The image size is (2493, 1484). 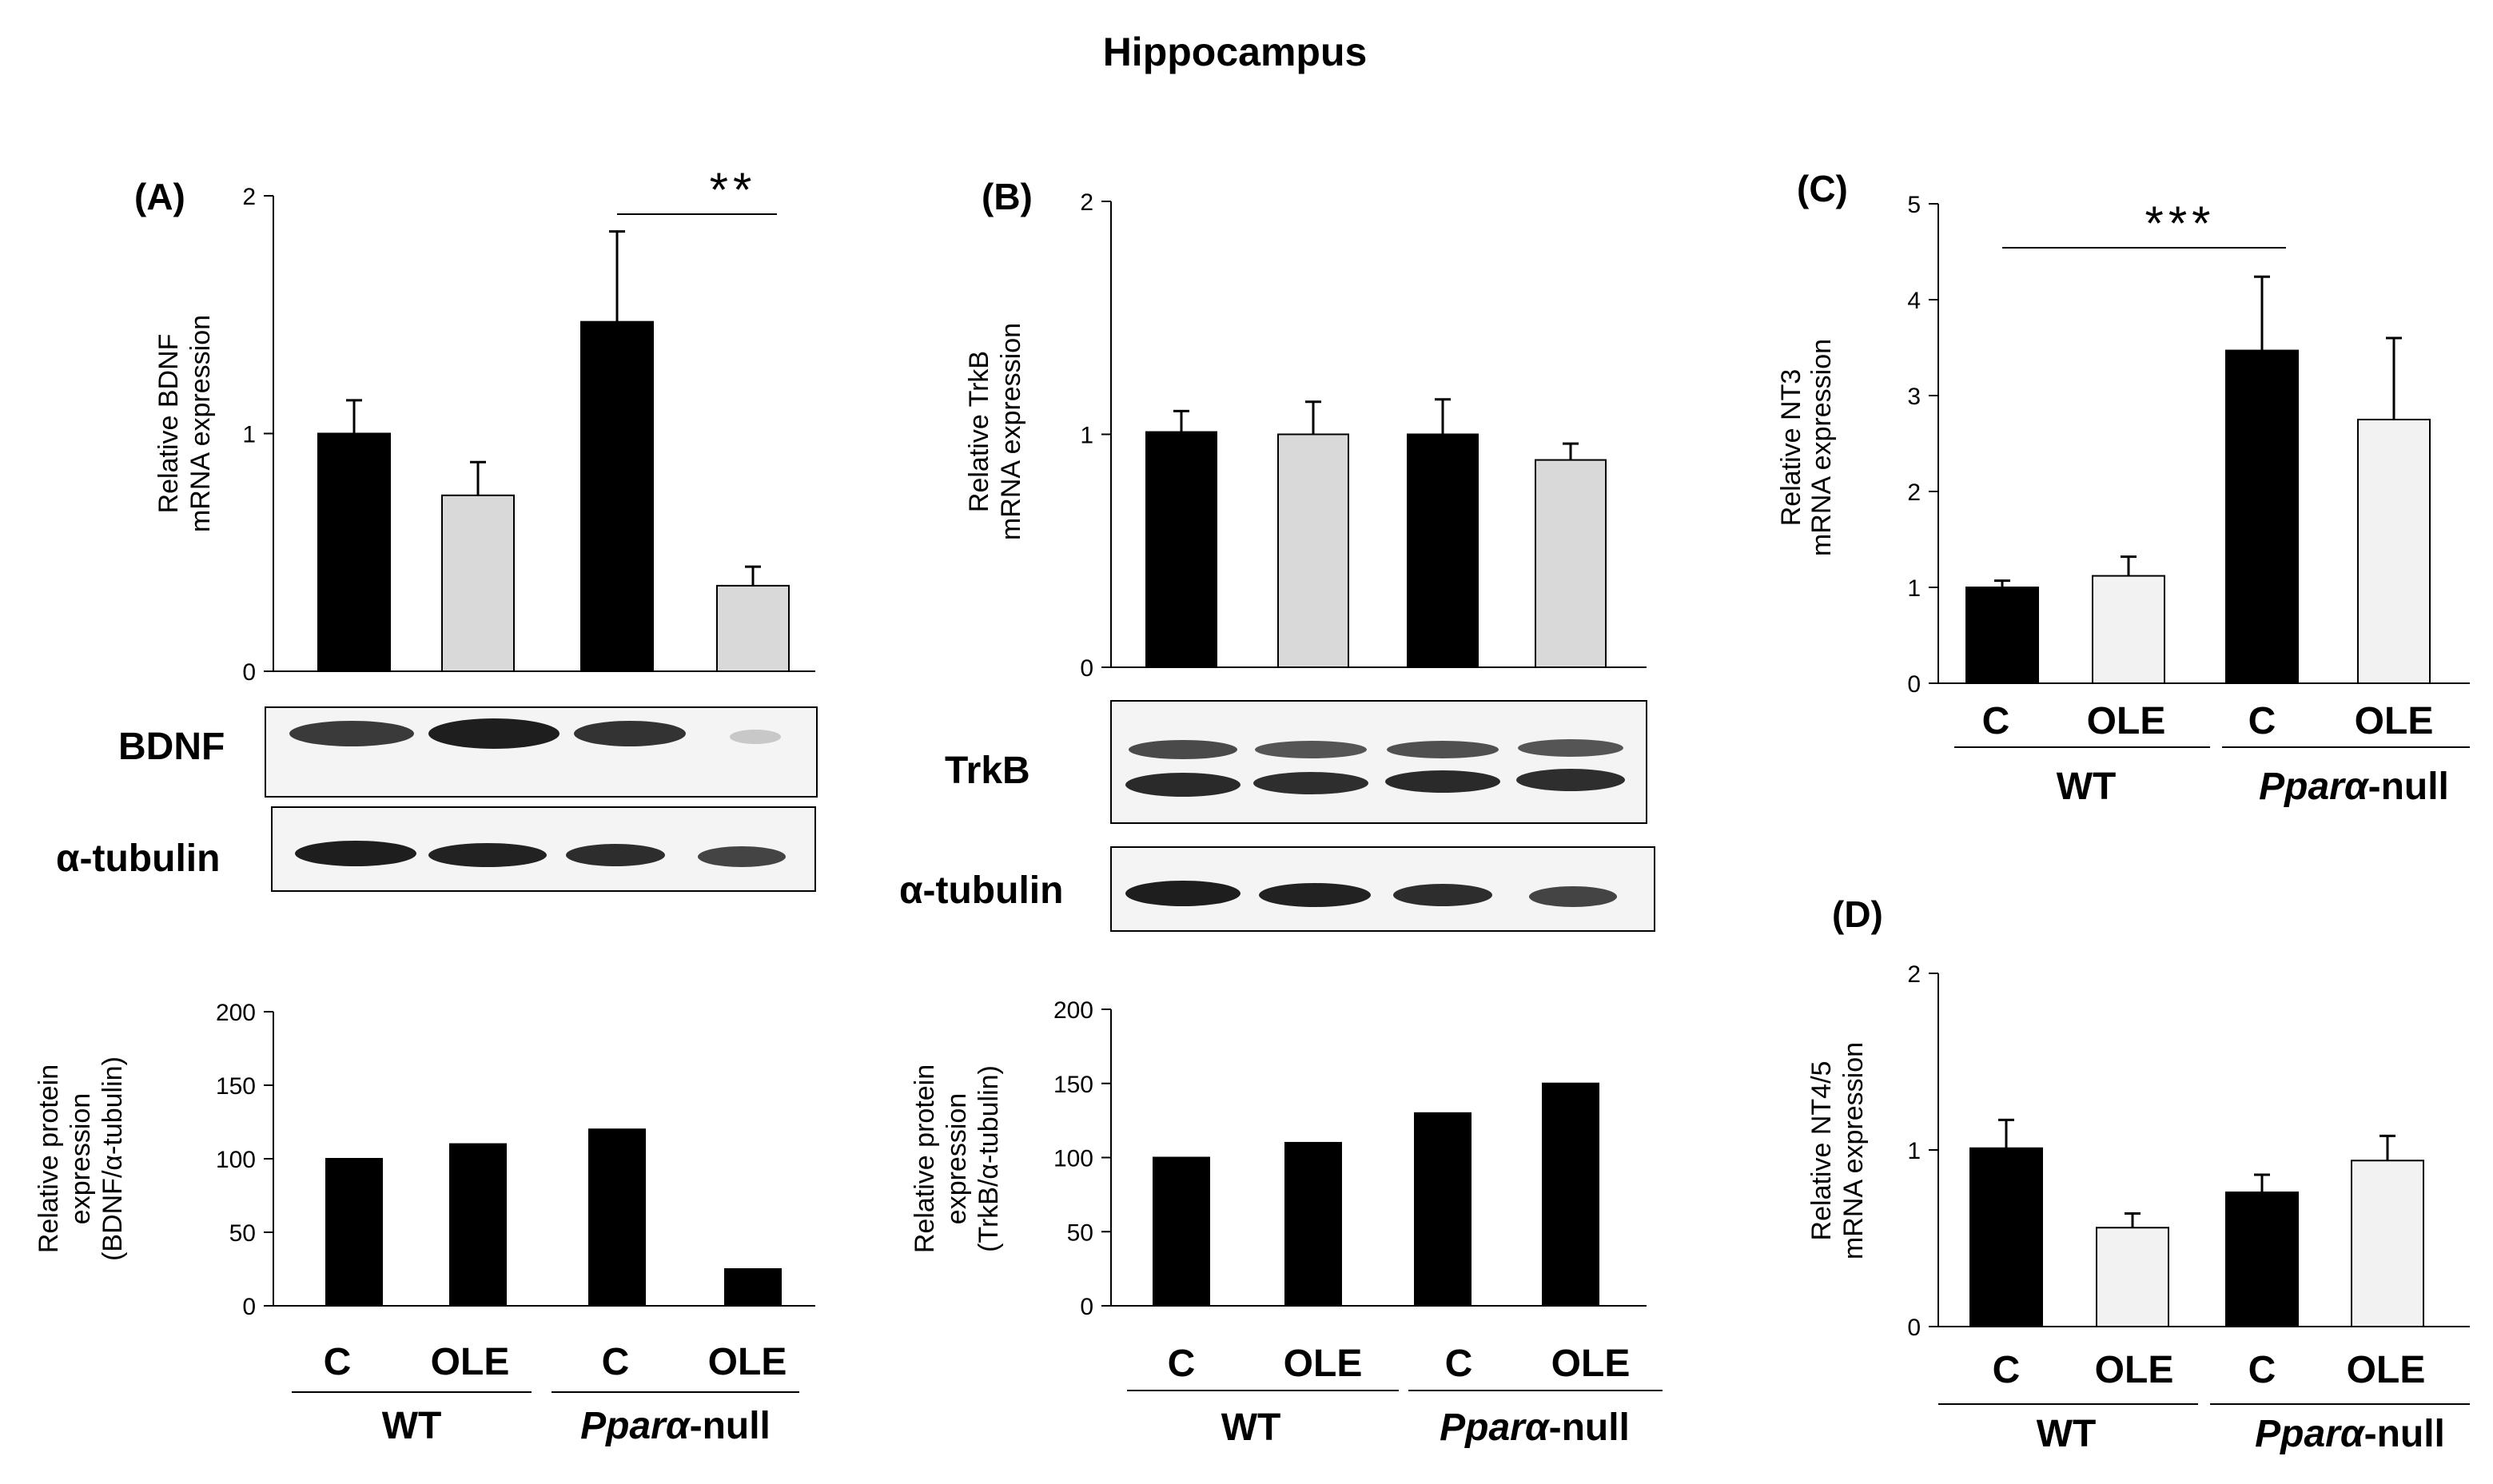 I want to click on significance-label: **, so click(x=733, y=190).